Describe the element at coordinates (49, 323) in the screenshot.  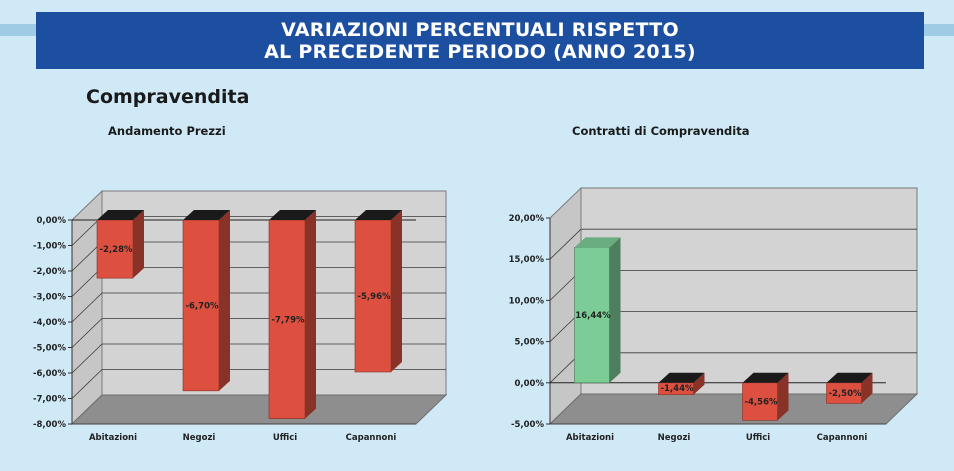
I see `y-tick-label: -4,00%` at that location.